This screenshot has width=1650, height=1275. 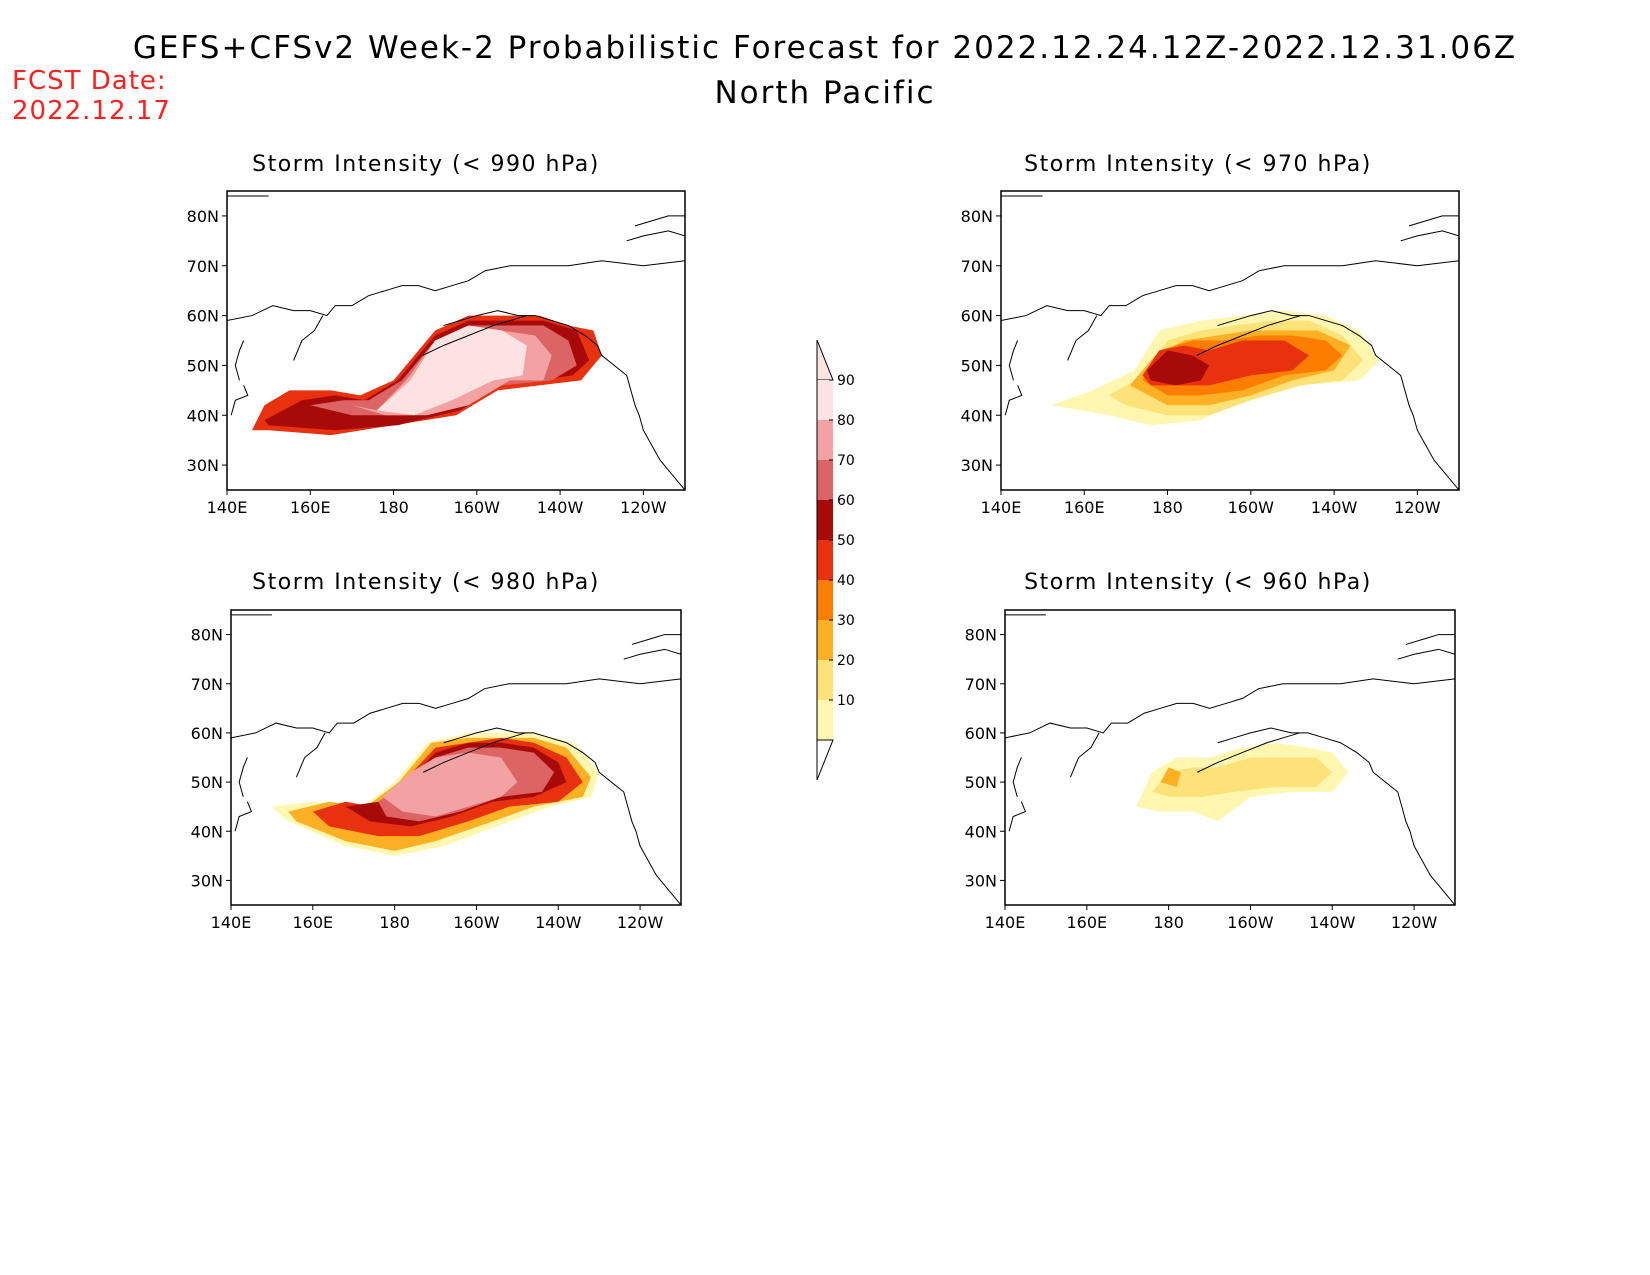 What do you see at coordinates (426, 164) in the screenshot?
I see `panel-title-990: Storm Intensity (< 990 hPa)` at bounding box center [426, 164].